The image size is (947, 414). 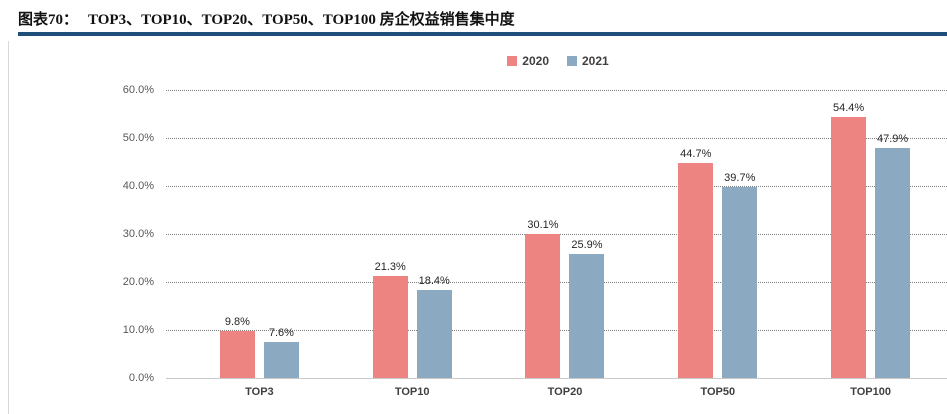 What do you see at coordinates (237, 321) in the screenshot?
I see `bar-value-label: 9.8%` at bounding box center [237, 321].